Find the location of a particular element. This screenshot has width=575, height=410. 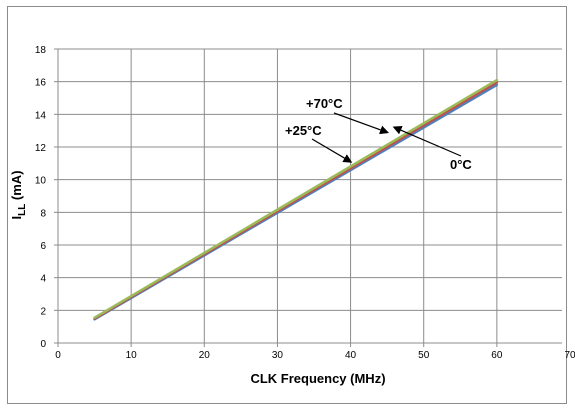

annotation-label-2: 0°C is located at coordinates (461, 164).